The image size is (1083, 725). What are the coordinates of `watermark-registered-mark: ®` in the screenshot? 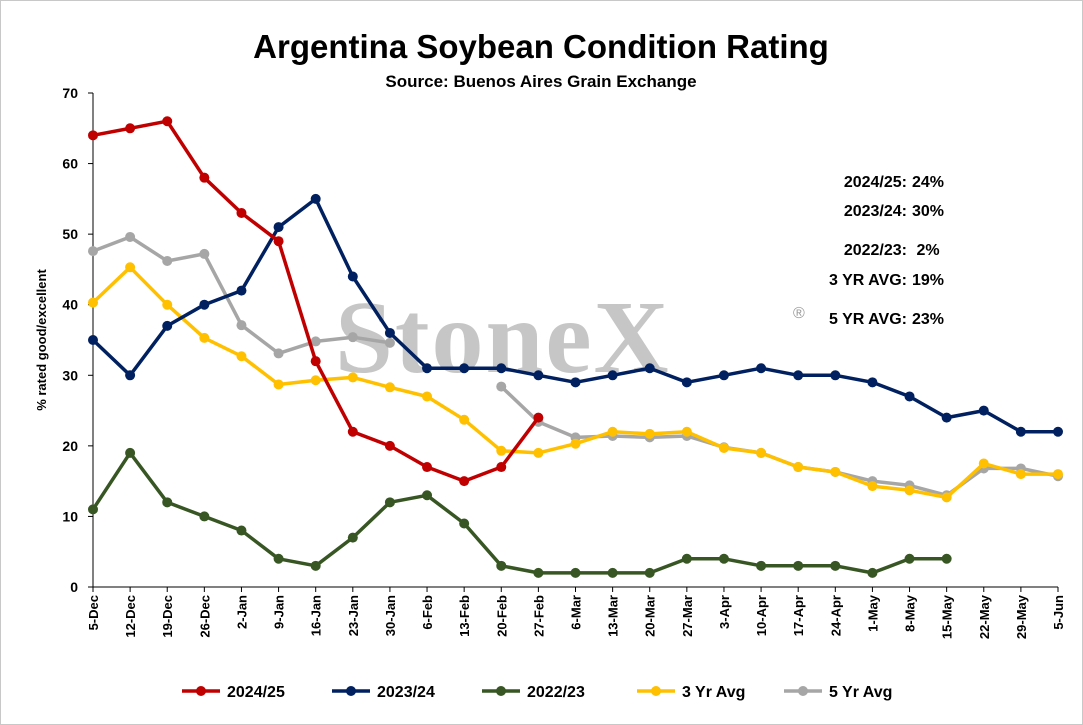 It's located at (799, 313).